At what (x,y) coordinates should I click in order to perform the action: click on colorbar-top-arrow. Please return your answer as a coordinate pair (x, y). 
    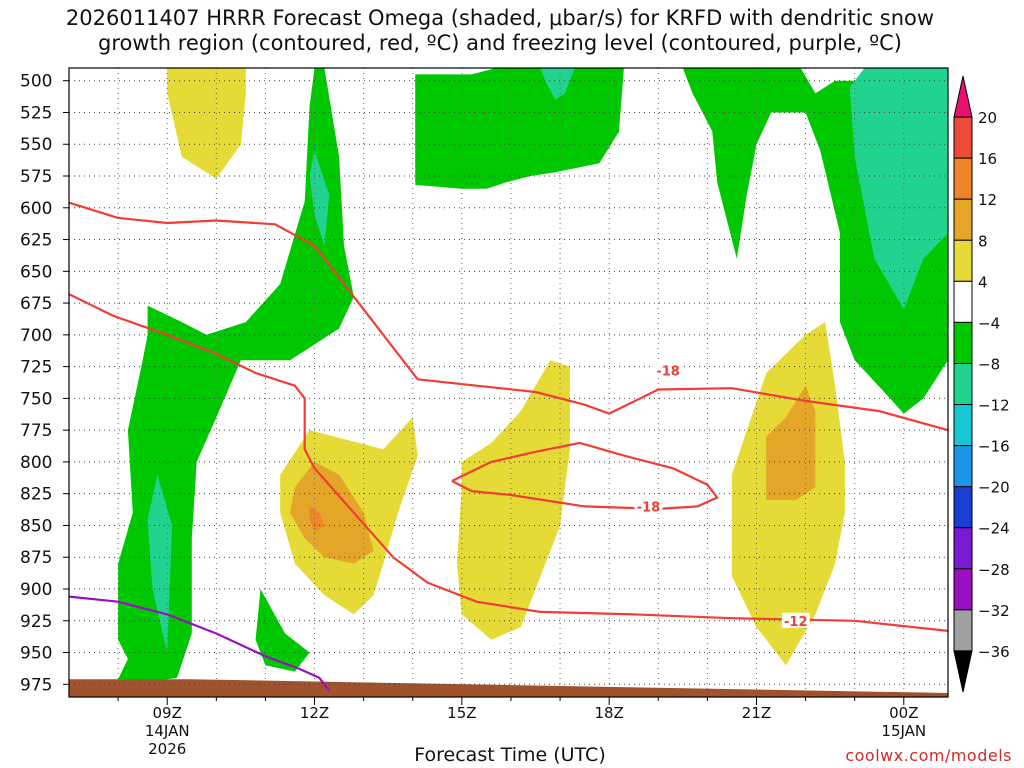
    Looking at the image, I should click on (963, 96).